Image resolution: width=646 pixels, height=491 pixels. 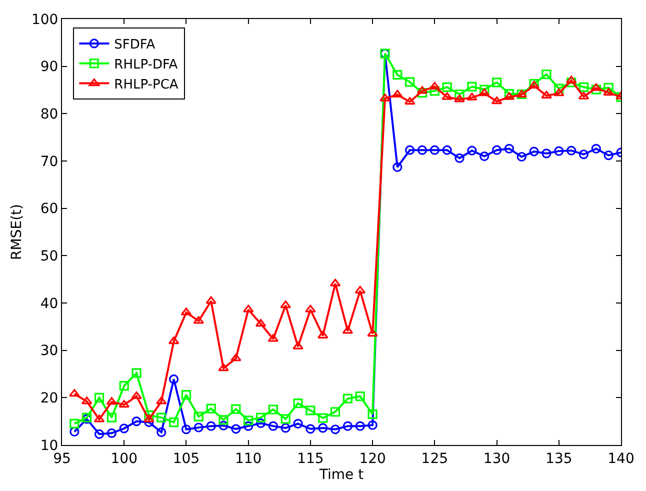 What do you see at coordinates (434, 458) in the screenshot?
I see `x-tick-label: 125` at bounding box center [434, 458].